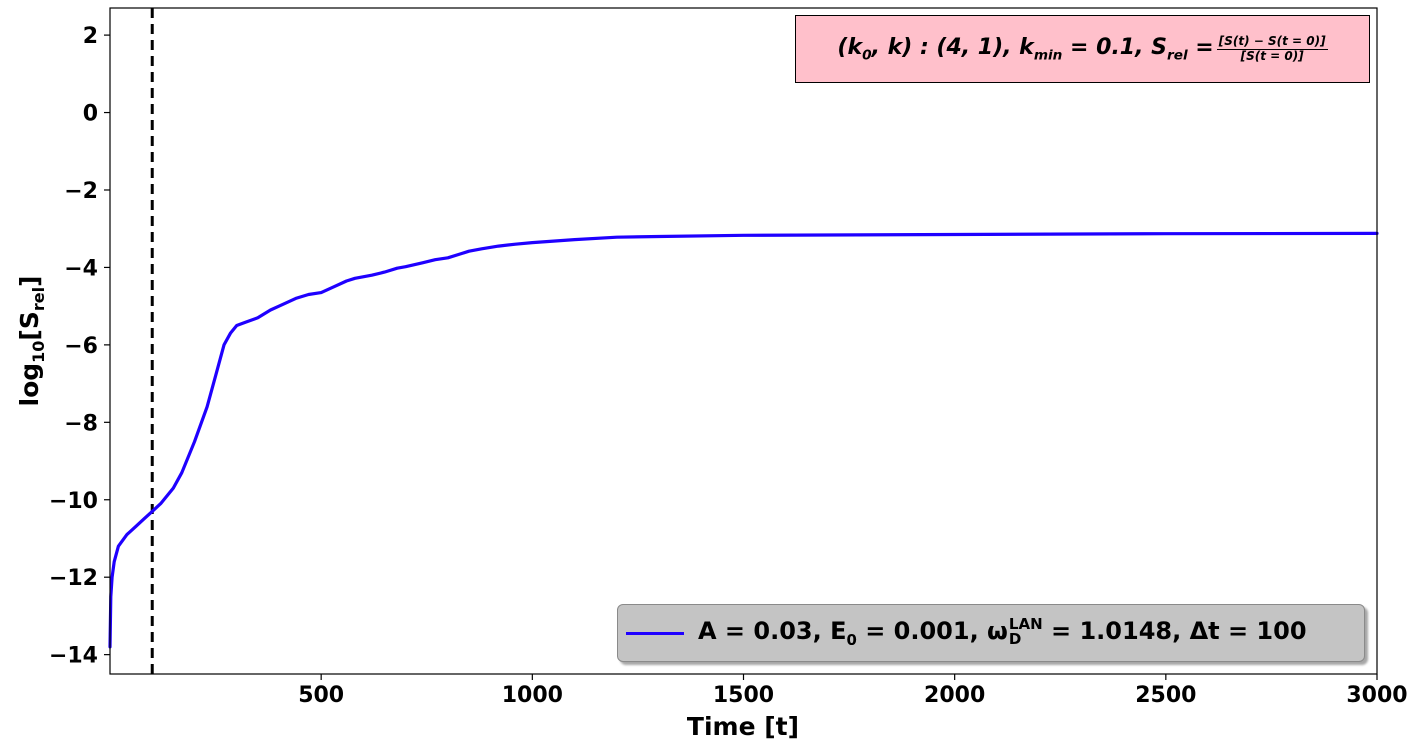 Image resolution: width=1420 pixels, height=751 pixels. Describe the element at coordinates (81, 423) in the screenshot. I see `y-tick-label: −8` at that location.